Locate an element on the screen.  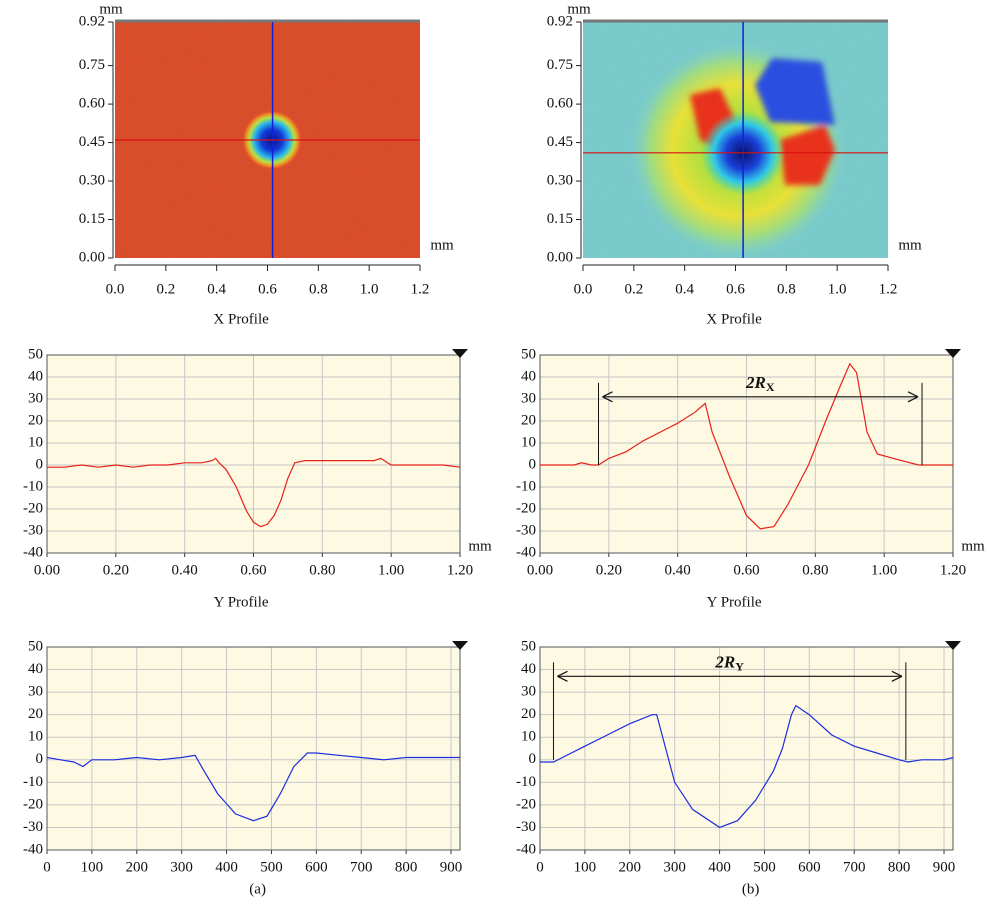
span-label-main: 2R is located at coordinates (724, 661).